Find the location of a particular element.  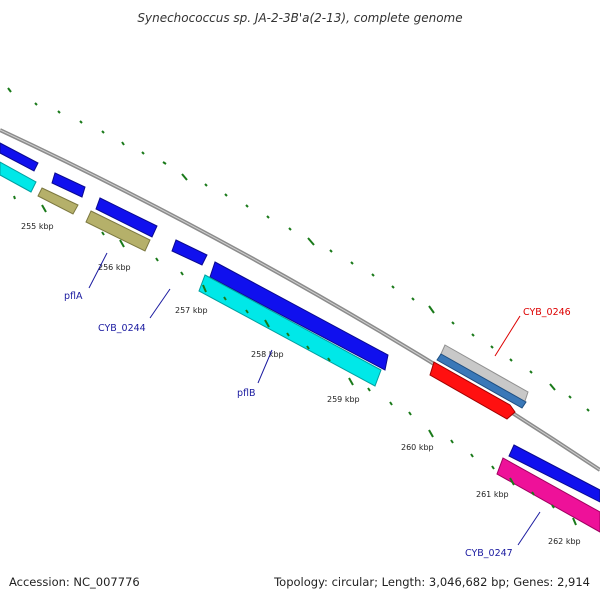

gene-cyan-left is located at coordinates (18, 177).